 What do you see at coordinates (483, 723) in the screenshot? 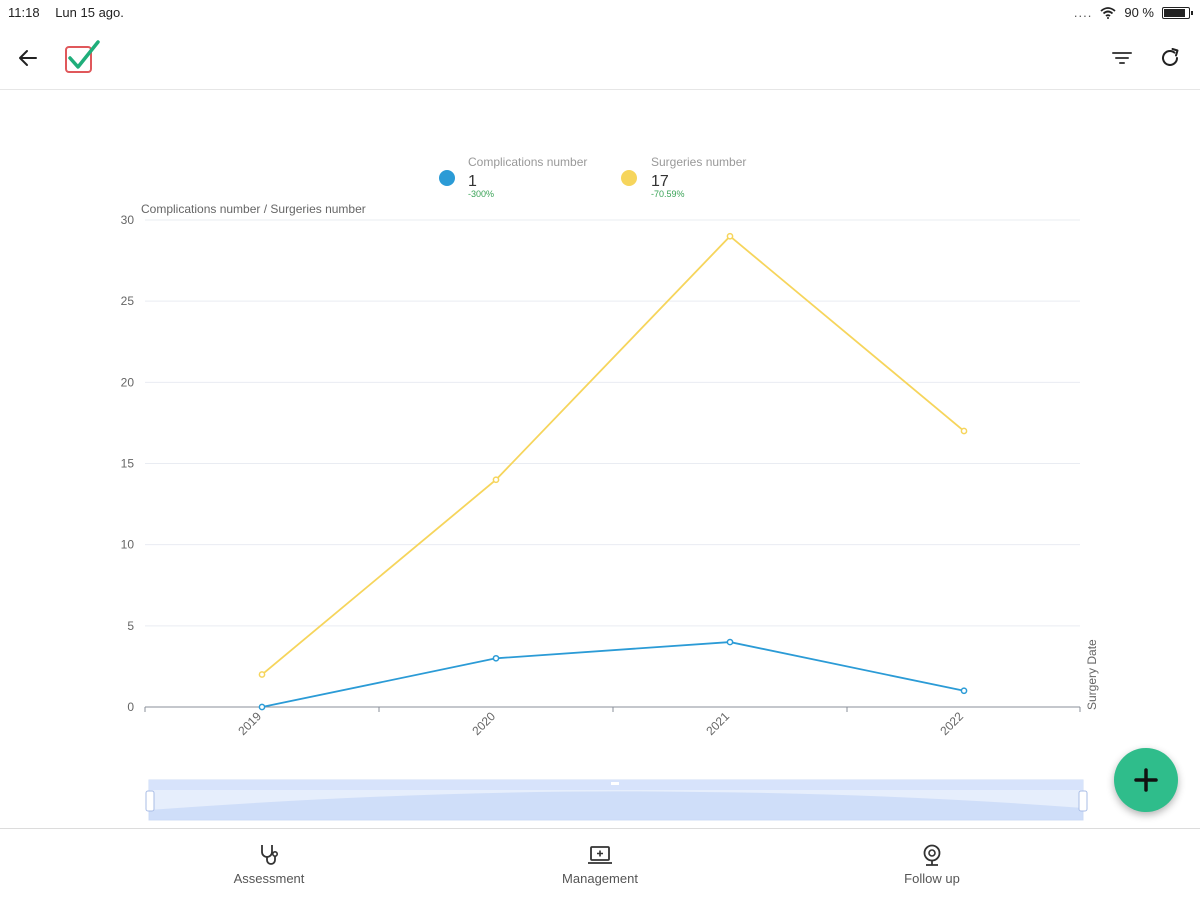
I see `x-tick-label: 2020` at bounding box center [483, 723].